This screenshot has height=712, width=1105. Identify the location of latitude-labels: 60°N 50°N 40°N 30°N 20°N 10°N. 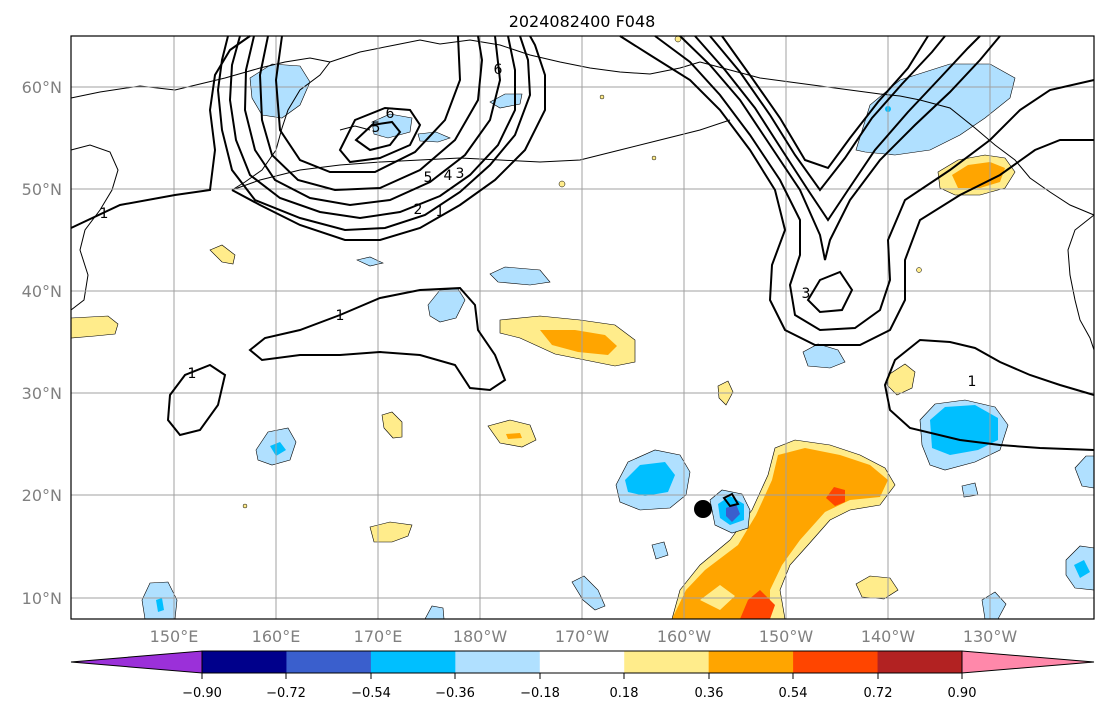
(42, 343).